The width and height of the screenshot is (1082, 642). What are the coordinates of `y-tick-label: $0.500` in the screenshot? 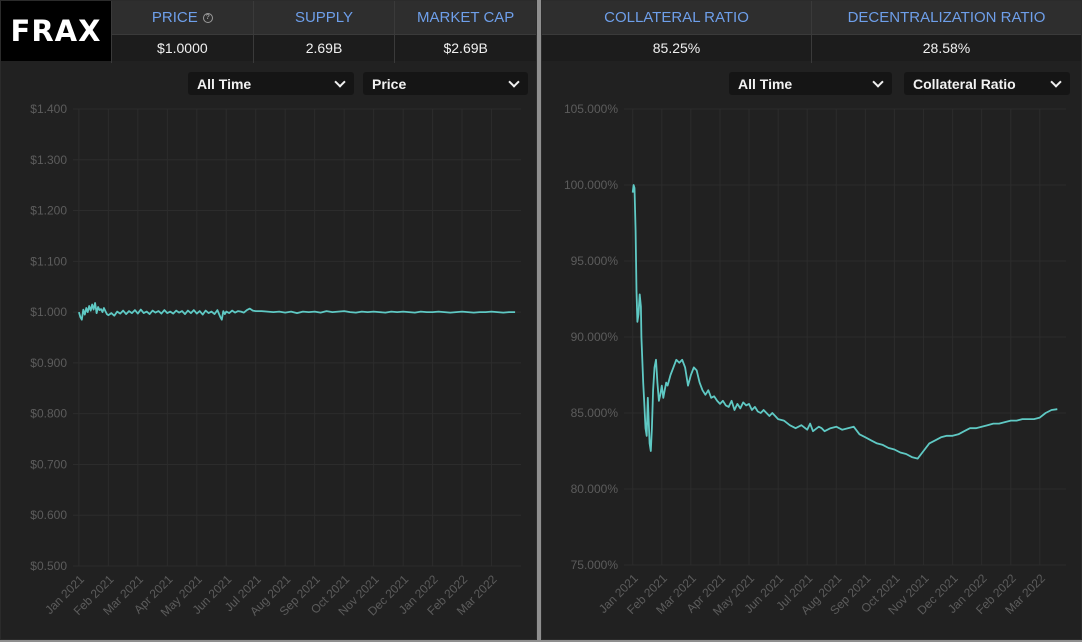 It's located at (48, 566).